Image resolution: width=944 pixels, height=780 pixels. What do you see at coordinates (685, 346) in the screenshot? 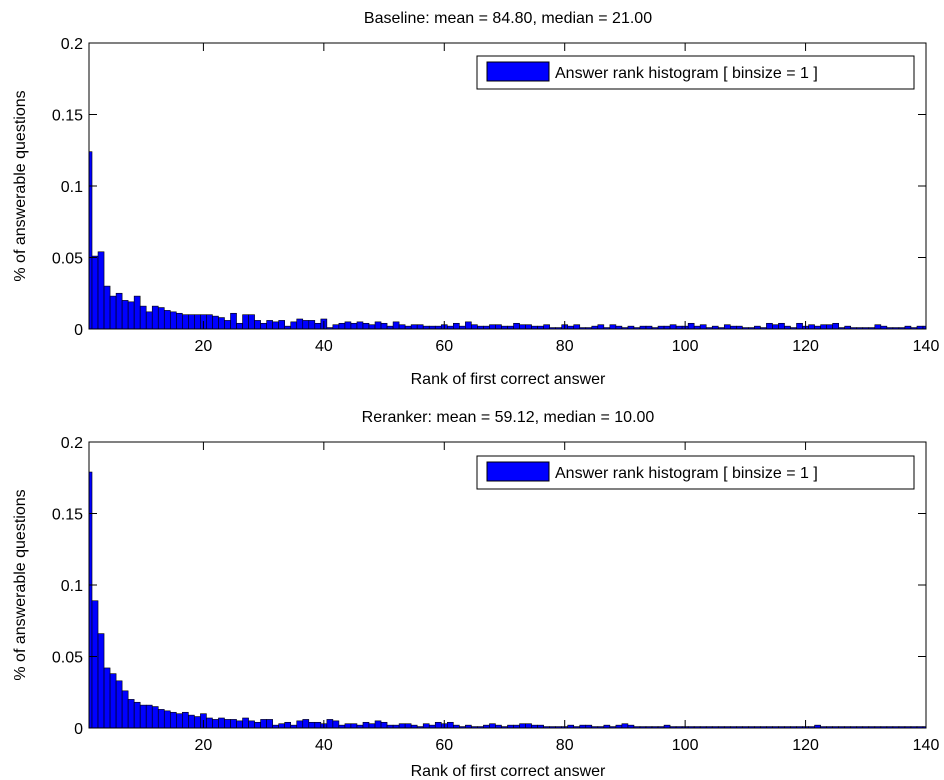
I see `x-tick-label: 100` at bounding box center [685, 346].